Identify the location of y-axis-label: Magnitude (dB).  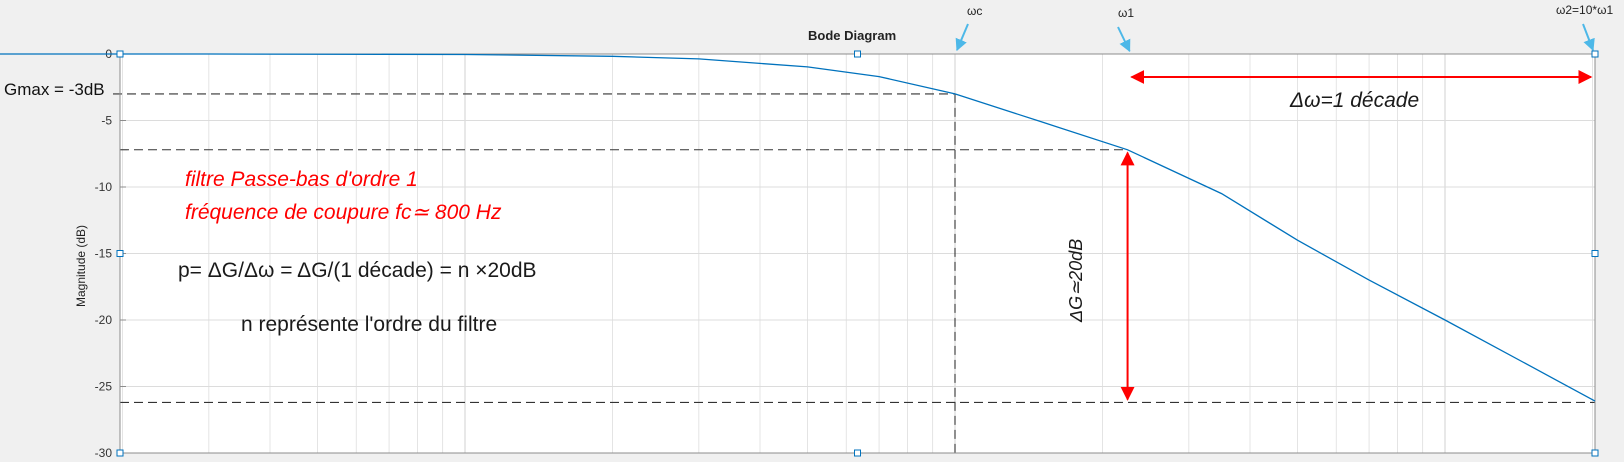
(81, 265).